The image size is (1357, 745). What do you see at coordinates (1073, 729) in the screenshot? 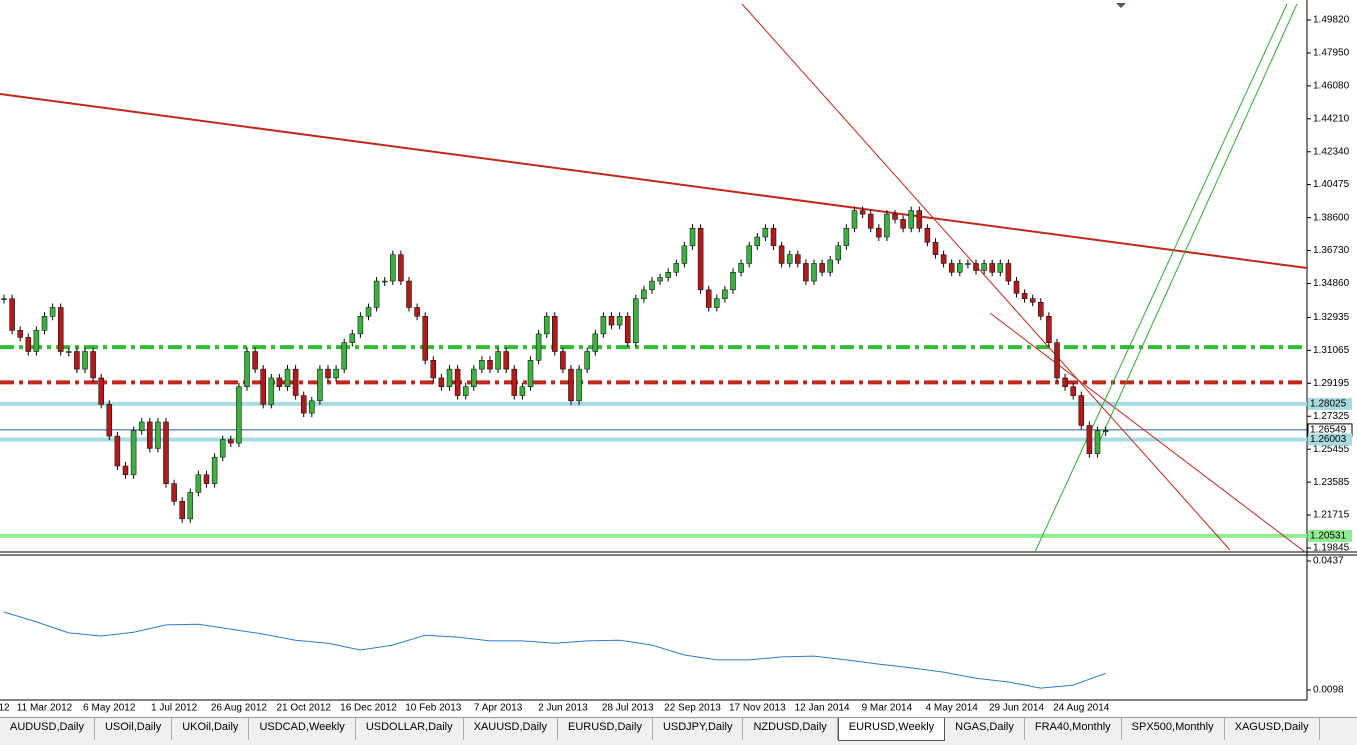
I see `tab: FRA40,Monthly` at bounding box center [1073, 729].